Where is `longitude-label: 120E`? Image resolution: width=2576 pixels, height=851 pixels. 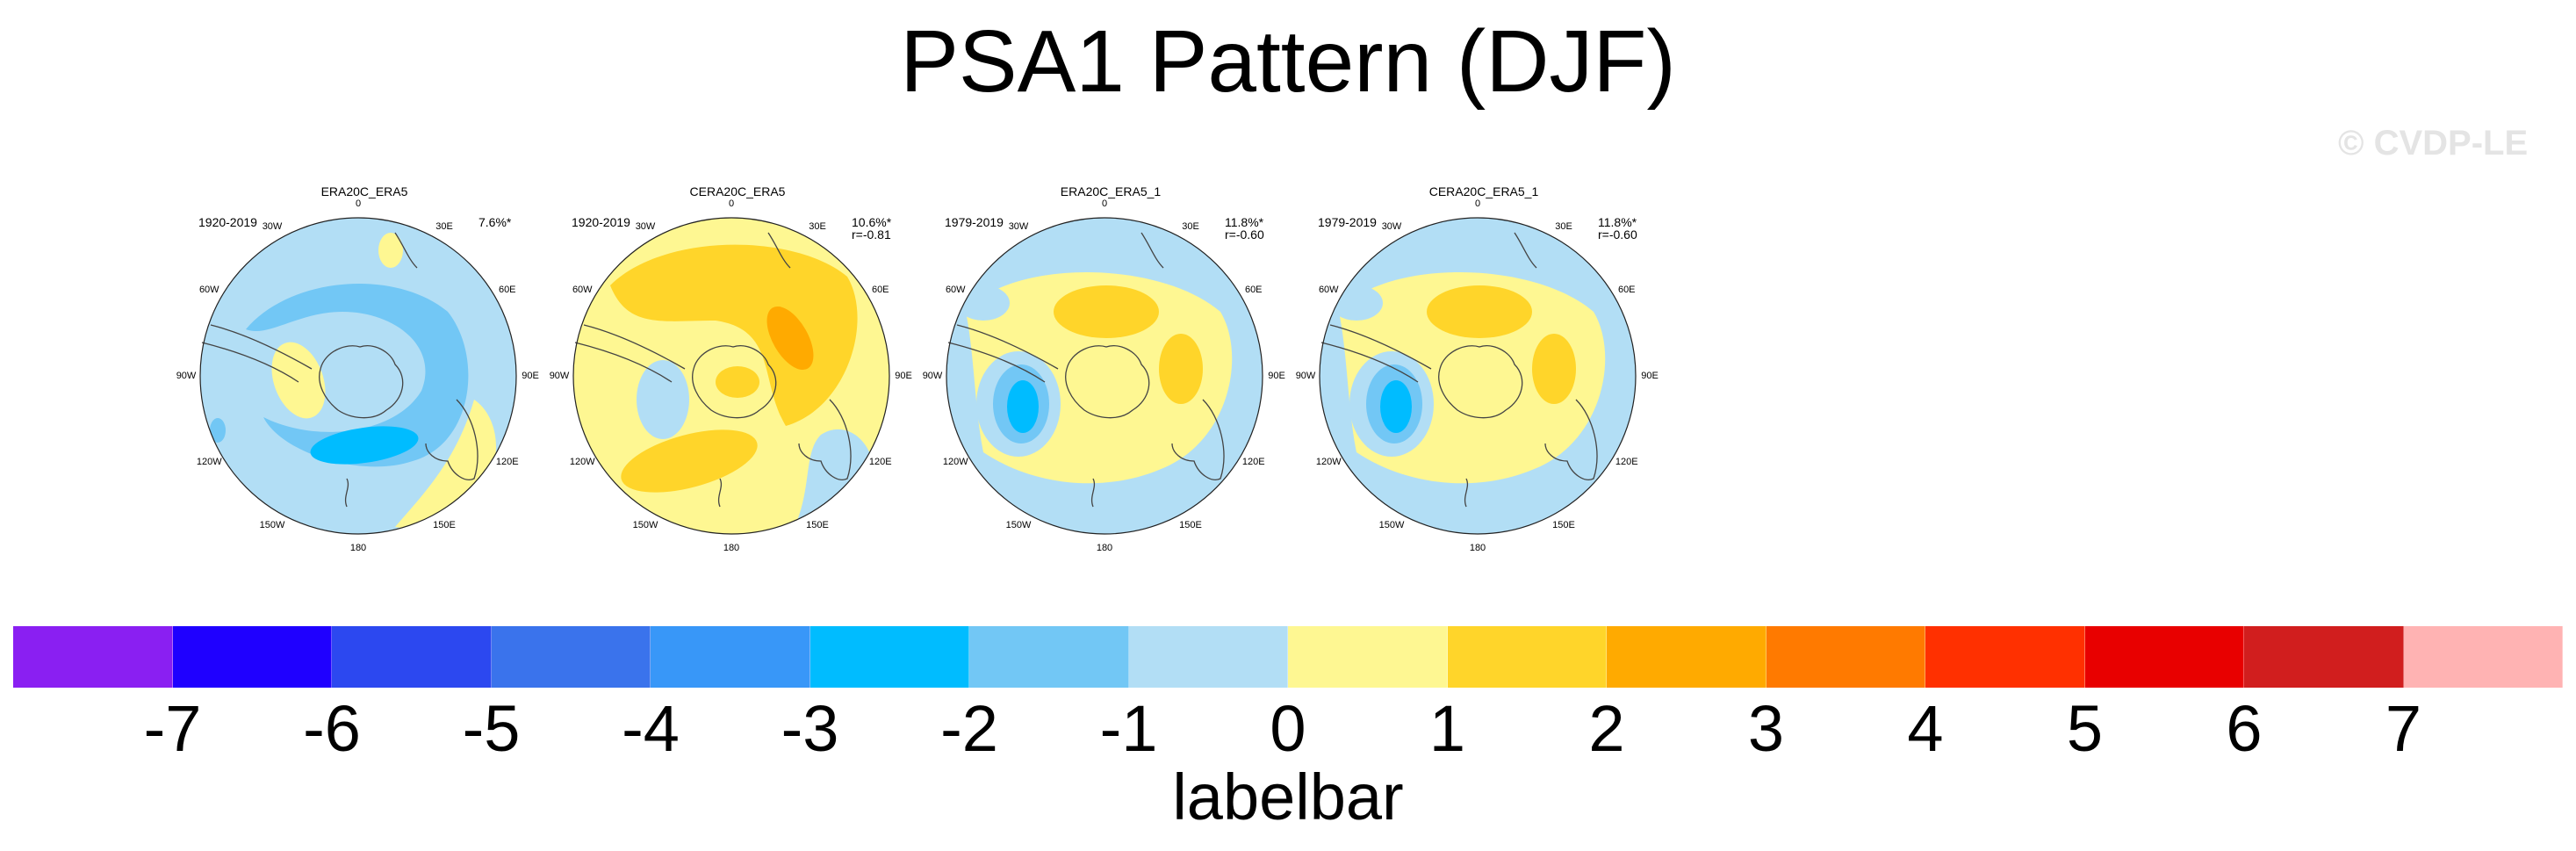 longitude-label: 120E is located at coordinates (507, 462).